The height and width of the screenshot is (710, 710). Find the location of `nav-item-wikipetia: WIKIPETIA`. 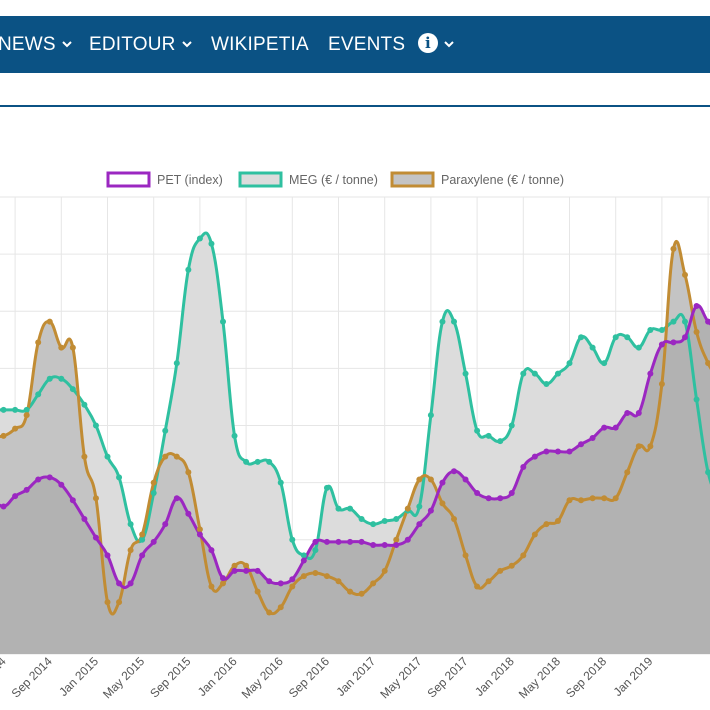

nav-item-wikipetia: WIKIPETIA is located at coordinates (260, 44).